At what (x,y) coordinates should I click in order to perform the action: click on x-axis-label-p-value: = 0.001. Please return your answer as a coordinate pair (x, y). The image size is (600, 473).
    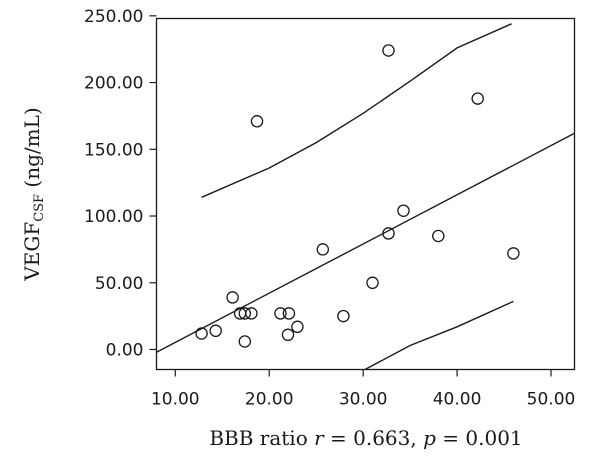
    Looking at the image, I should click on (479, 438).